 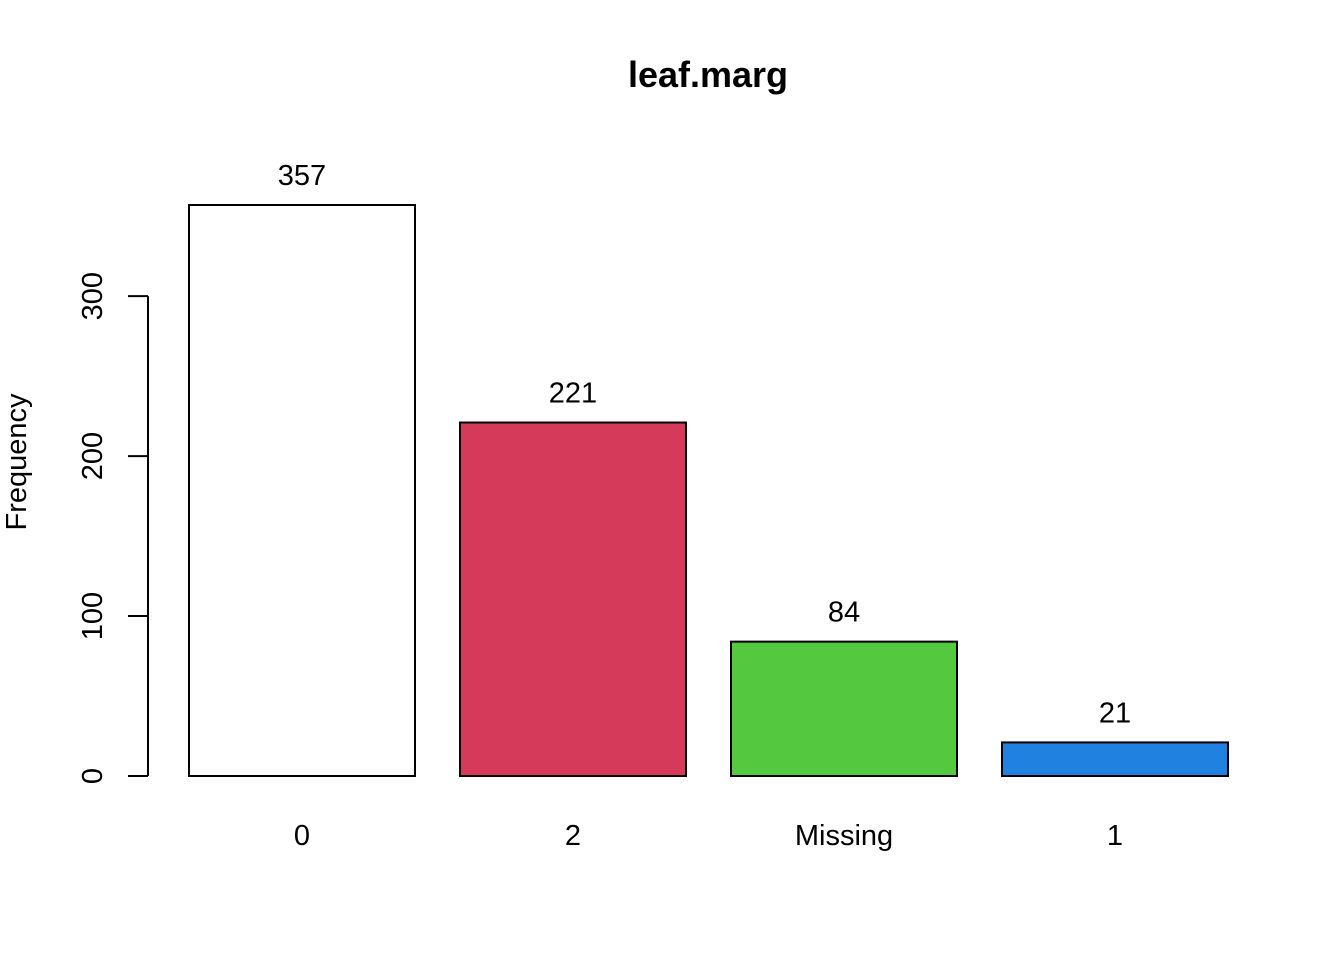 What do you see at coordinates (302, 176) in the screenshot?
I see `bar-value-label: 357` at bounding box center [302, 176].